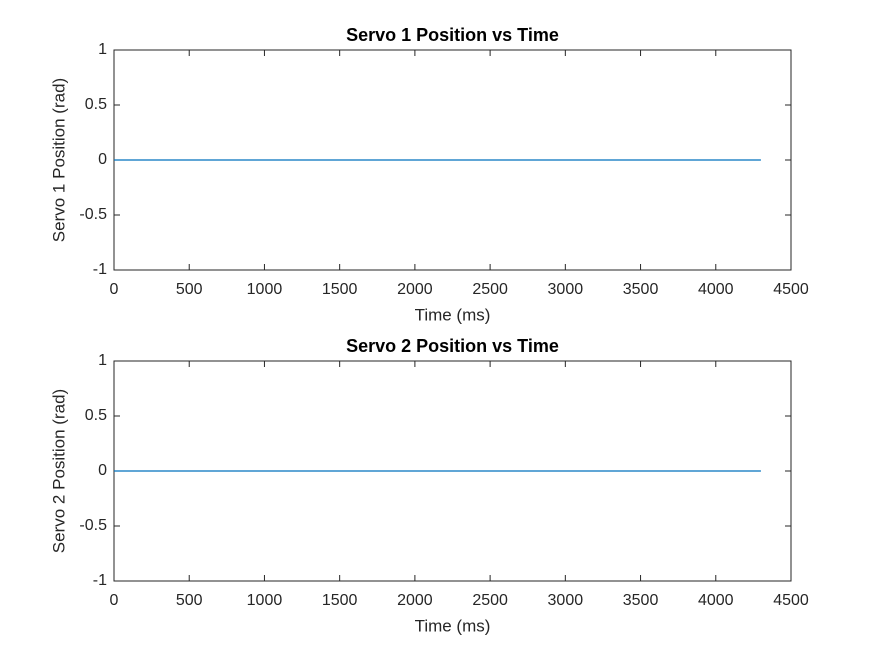  I want to click on y-axis-label: Servo 2 Position (rad), so click(58, 471).